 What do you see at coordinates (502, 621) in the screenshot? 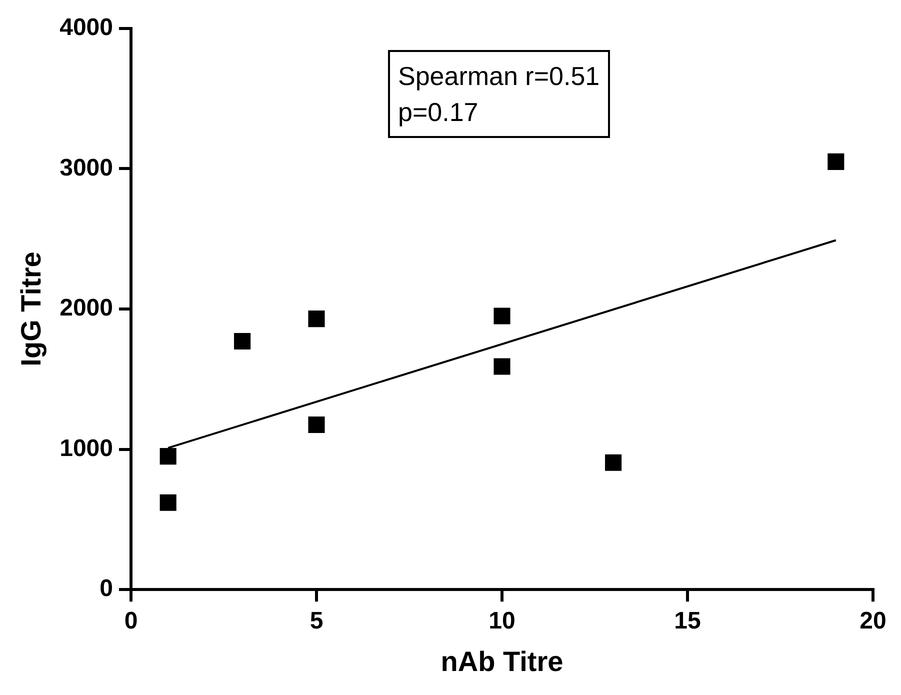
I see `x-tick-label: 10` at bounding box center [502, 621].